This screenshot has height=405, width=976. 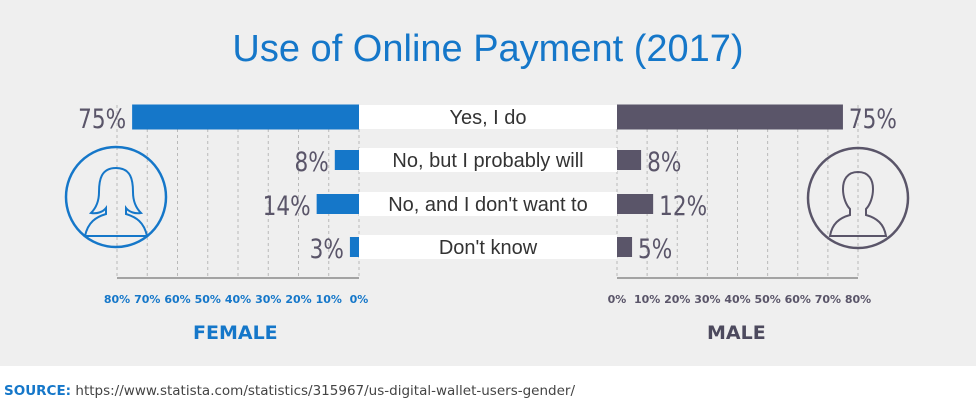 What do you see at coordinates (737, 299) in the screenshot?
I see `male-tick-label: 40%` at bounding box center [737, 299].